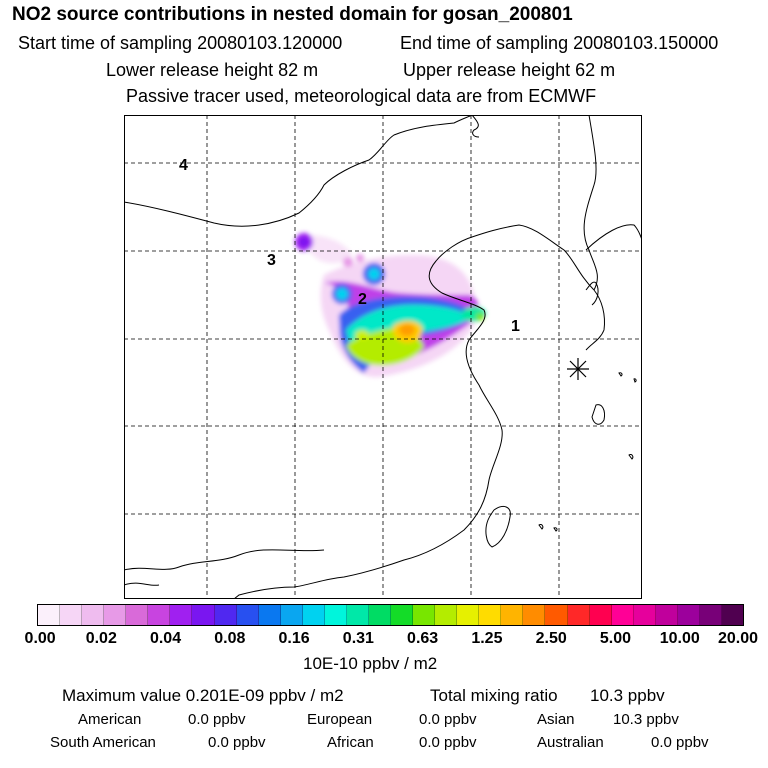 The height and width of the screenshot is (768, 768). Describe the element at coordinates (390, 305) in the screenshot. I see `concentration-plume` at that location.